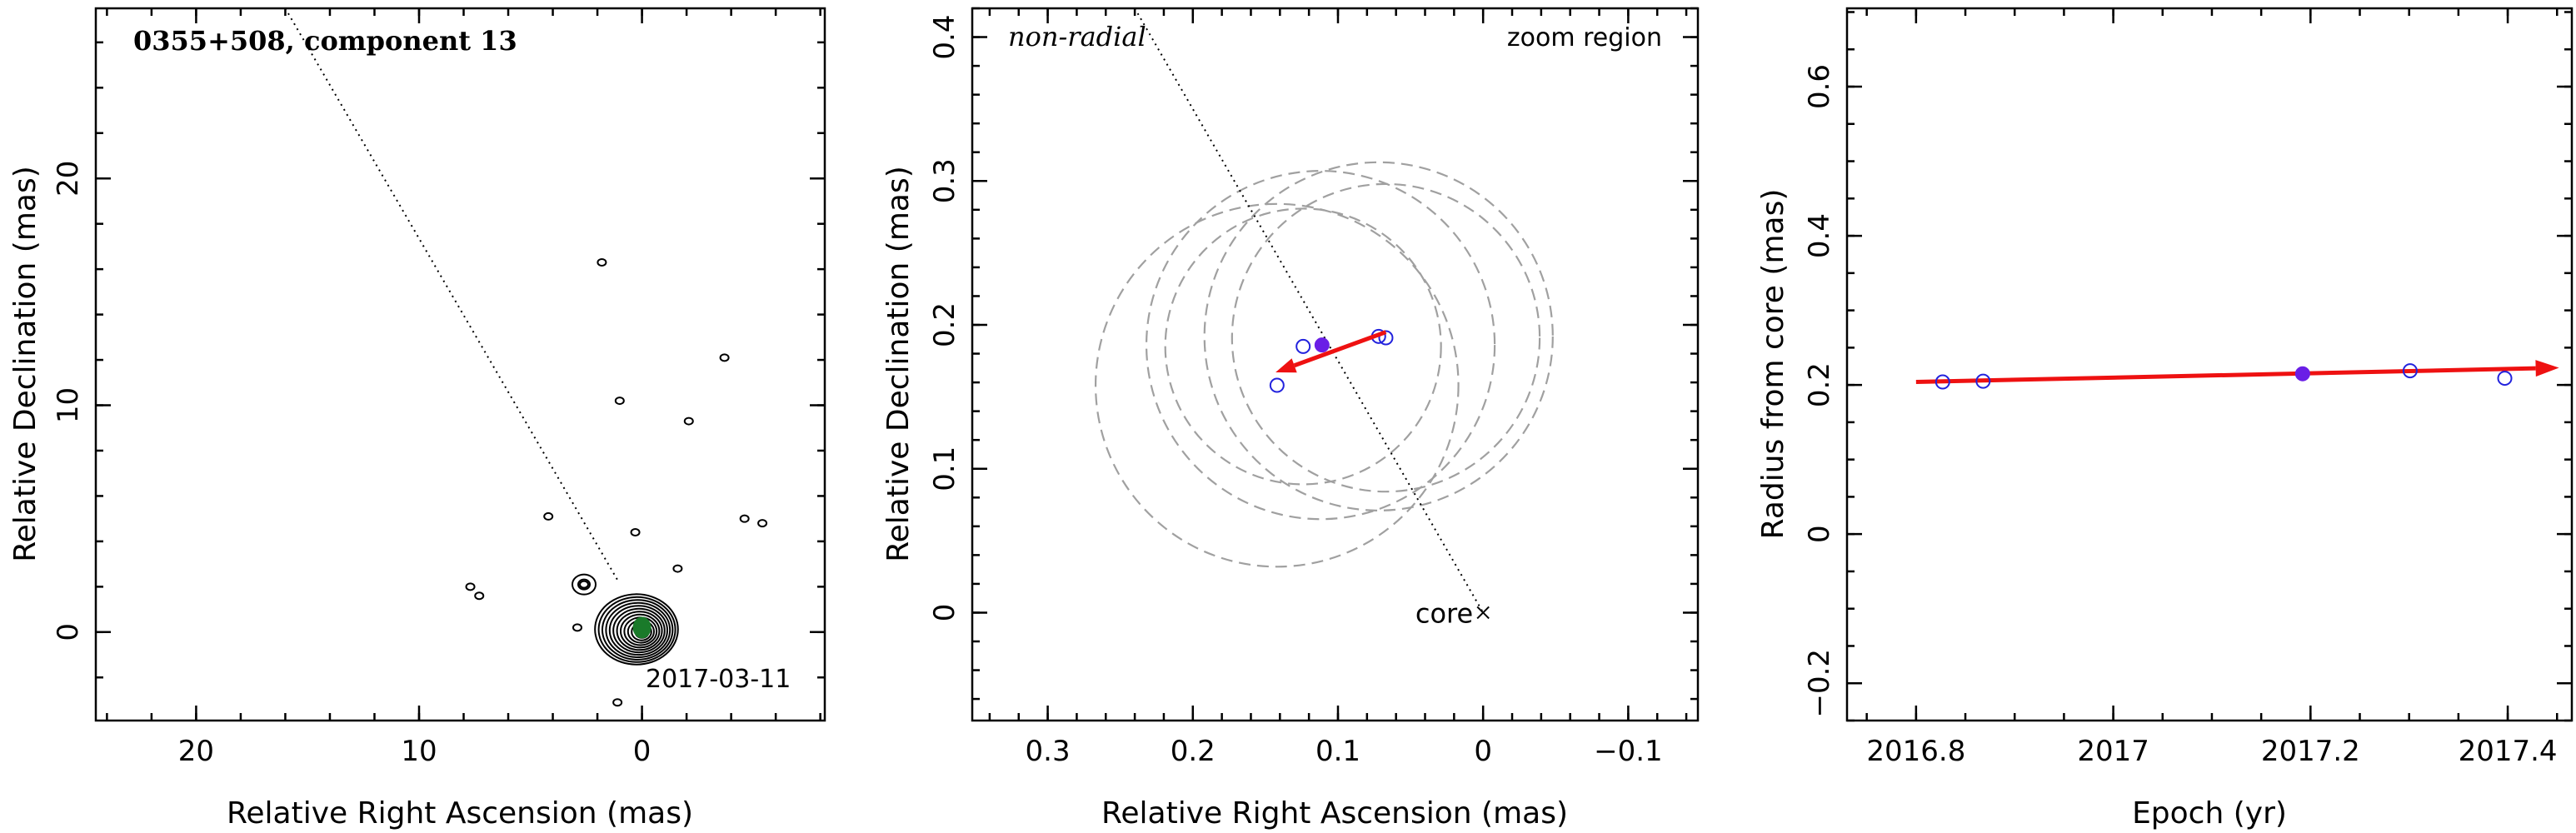 This screenshot has height=833, width=2576. I want to click on panel1-knot-contour, so click(584, 584).